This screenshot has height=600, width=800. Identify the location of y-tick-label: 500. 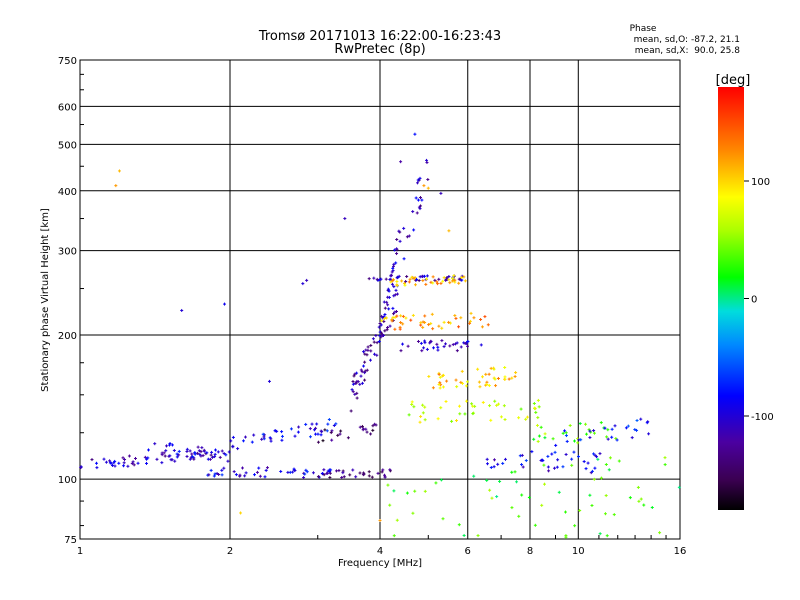
(67, 145).